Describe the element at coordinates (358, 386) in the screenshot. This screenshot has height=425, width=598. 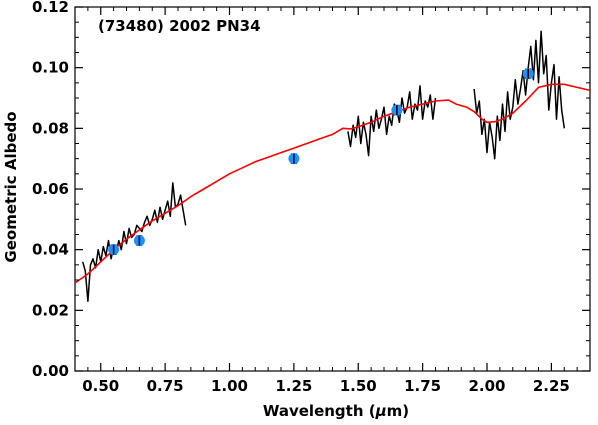
I see `x-tick-label: 1.50` at that location.